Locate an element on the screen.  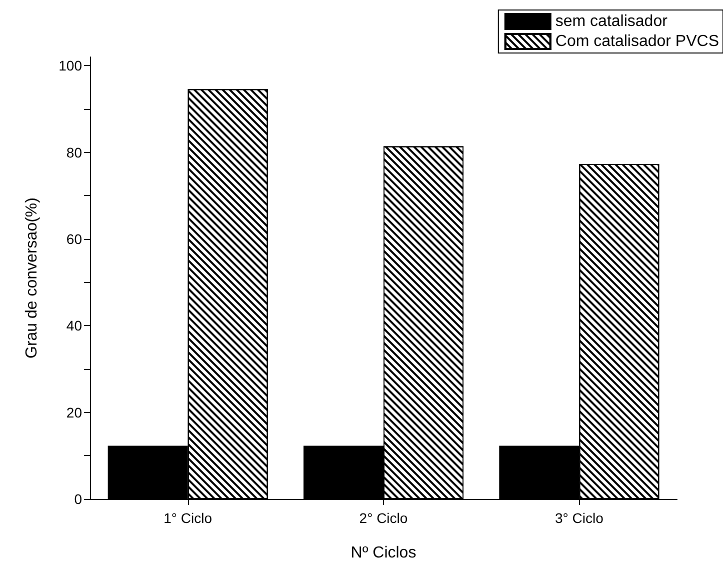
y-tick-label: 60 is located at coordinates (74, 239).